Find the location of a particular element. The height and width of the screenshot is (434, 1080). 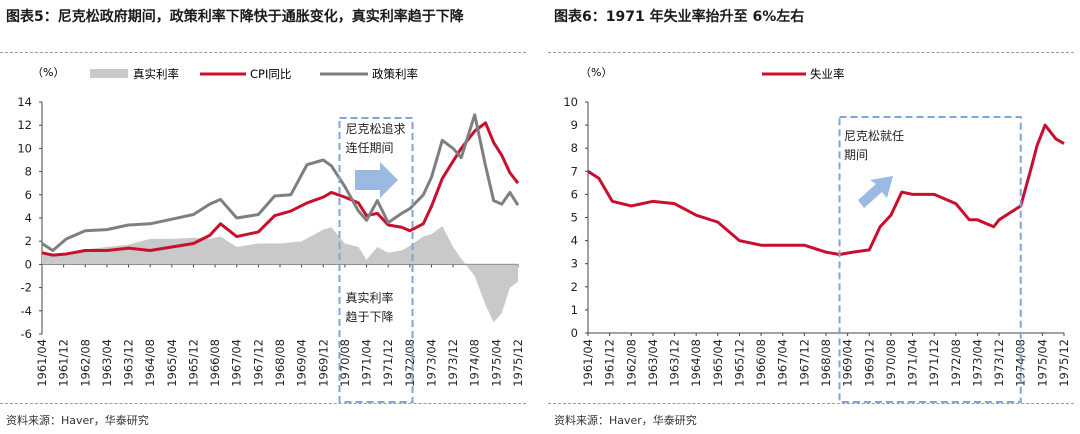

legend-swatch-real-rate is located at coordinates (109, 73).